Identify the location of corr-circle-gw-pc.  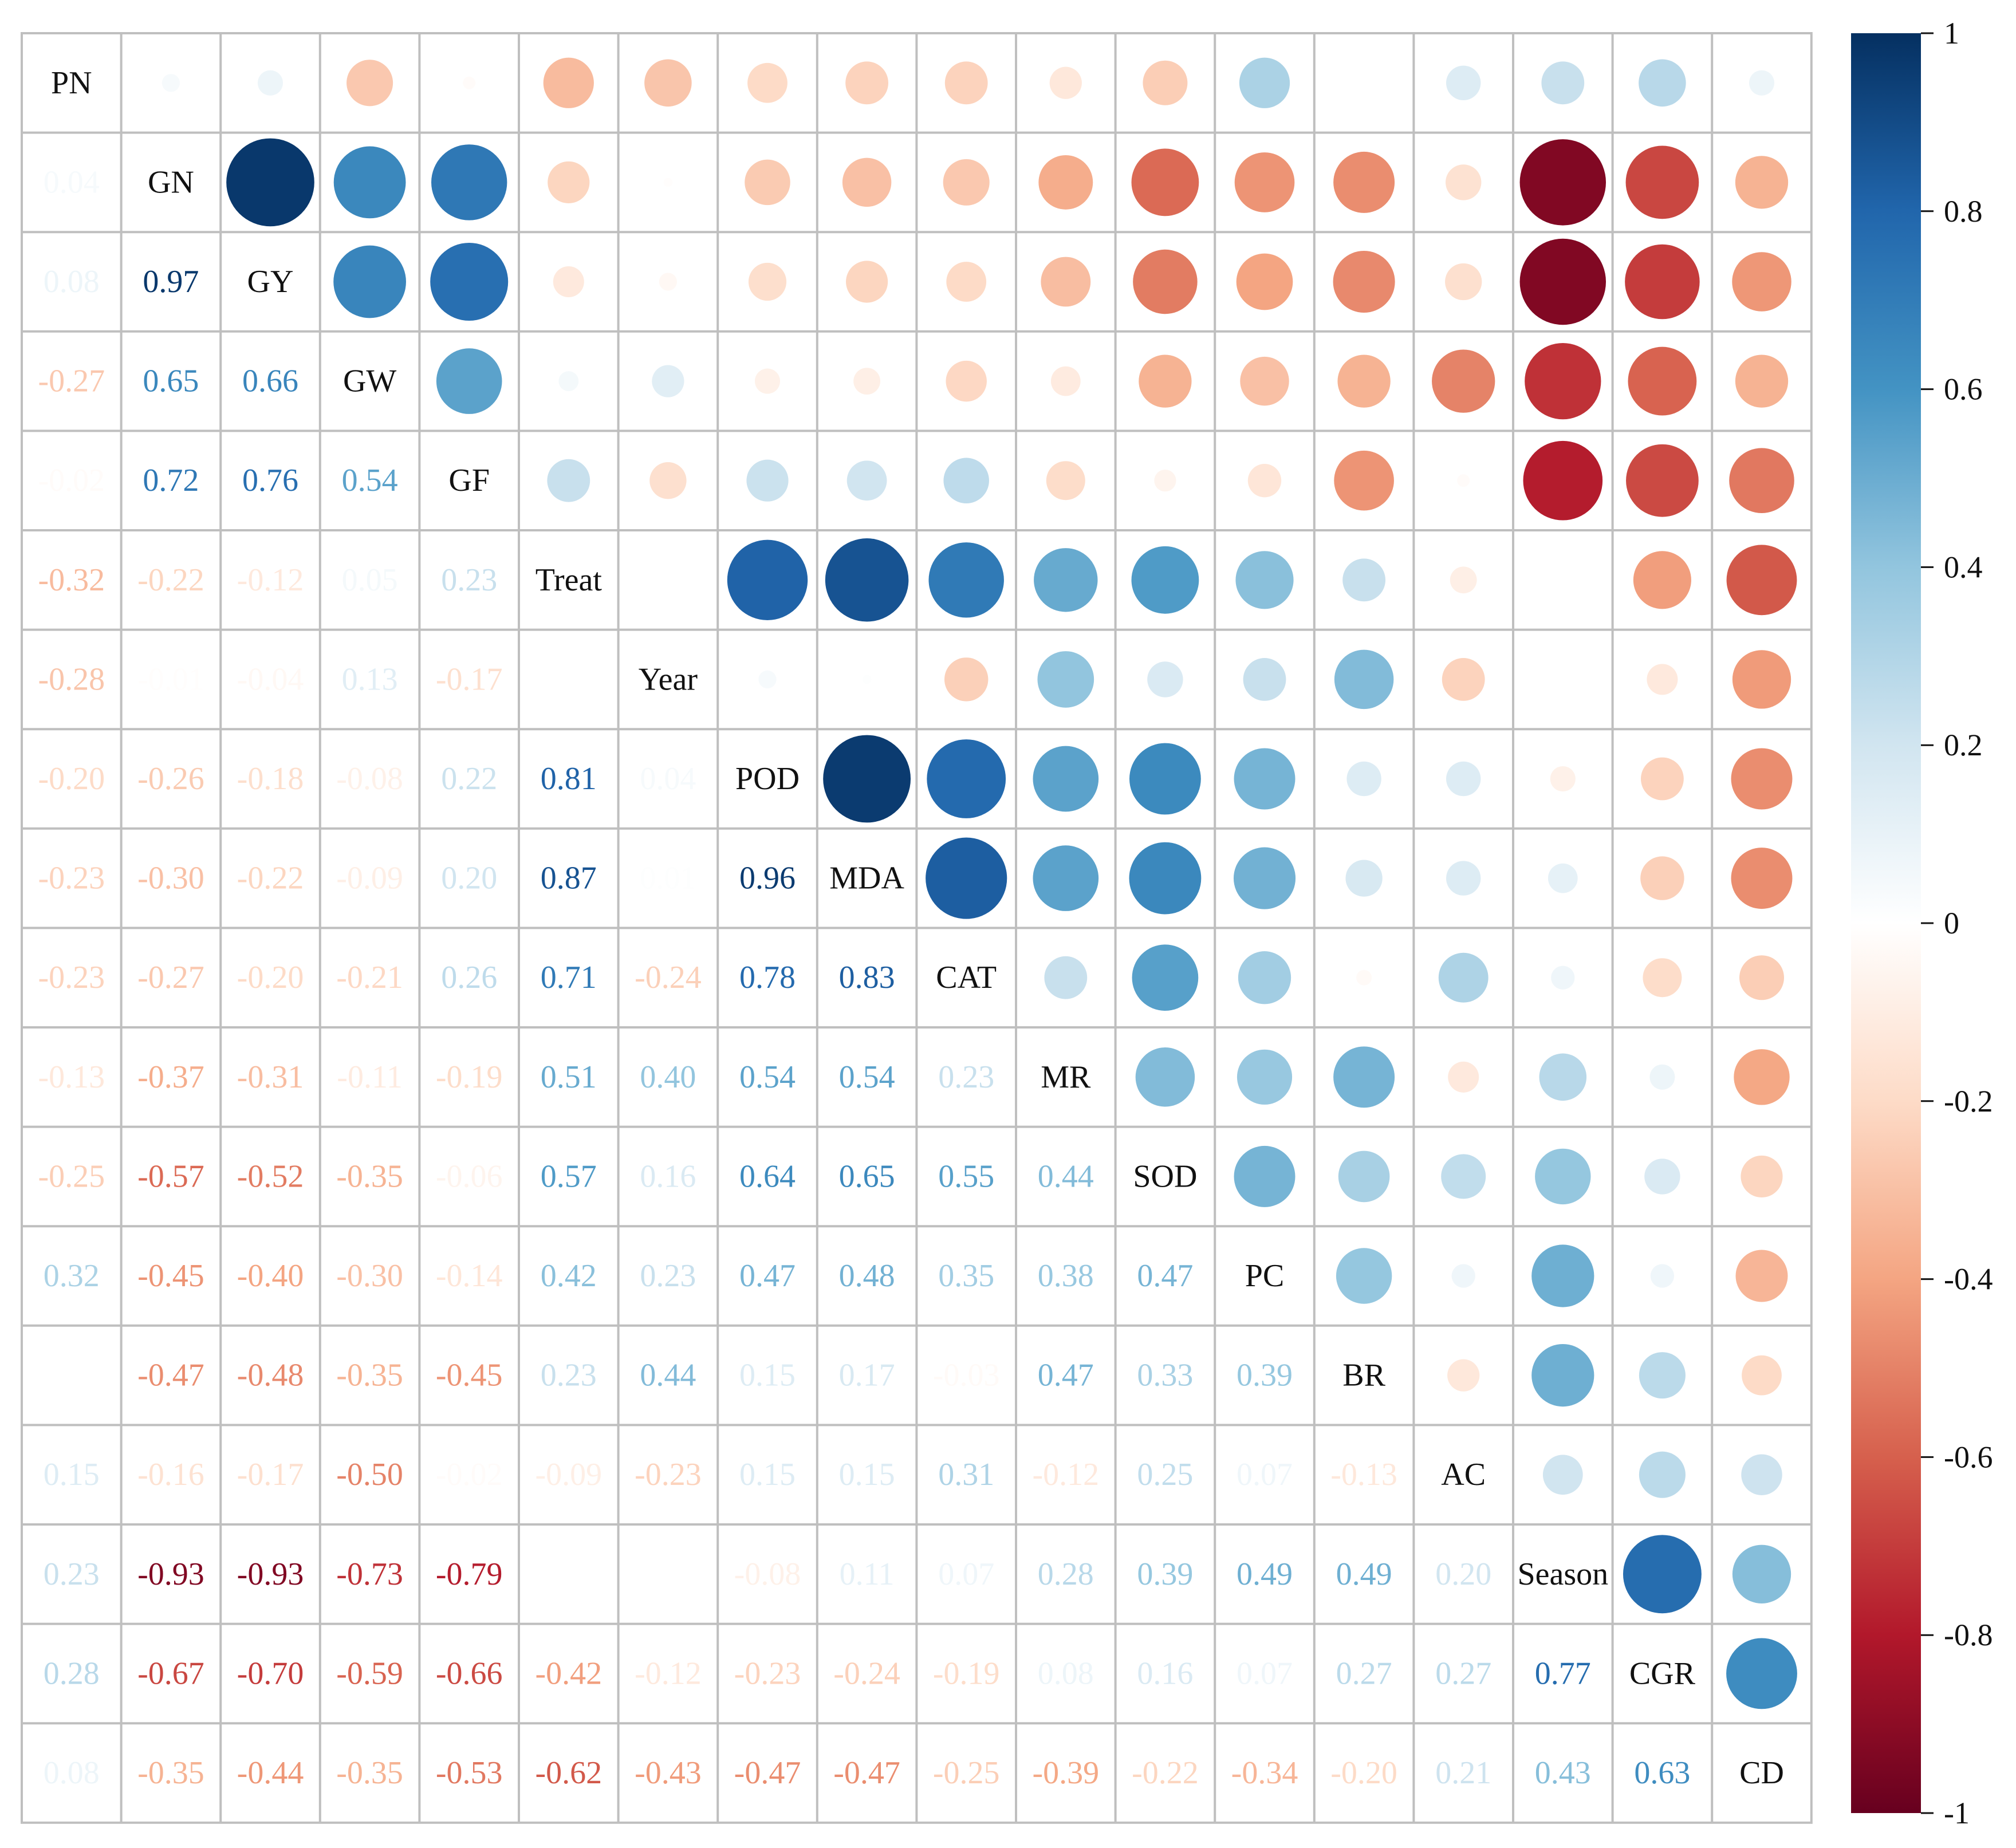
(1264, 381).